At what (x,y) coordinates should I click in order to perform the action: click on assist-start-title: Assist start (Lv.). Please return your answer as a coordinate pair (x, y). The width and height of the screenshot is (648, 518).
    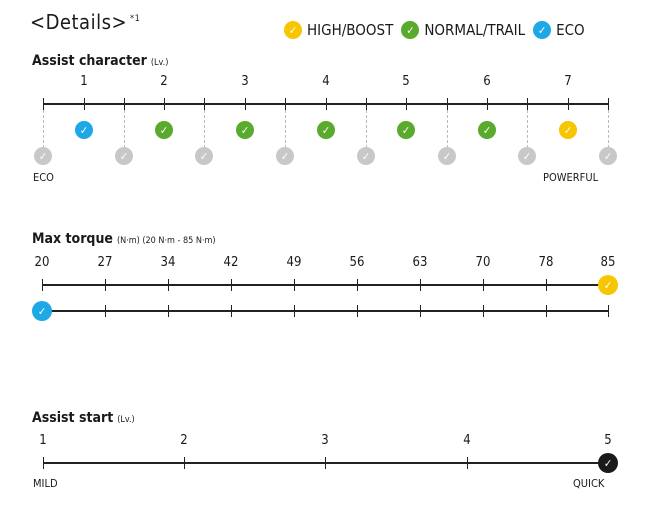
    Looking at the image, I should click on (83, 418).